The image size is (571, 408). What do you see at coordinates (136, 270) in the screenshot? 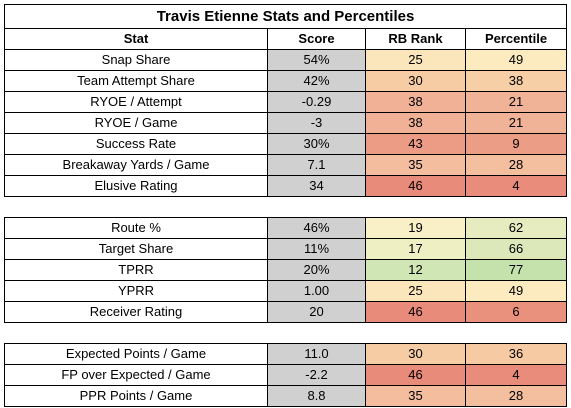
I see `stat-cell: TPRR` at bounding box center [136, 270].